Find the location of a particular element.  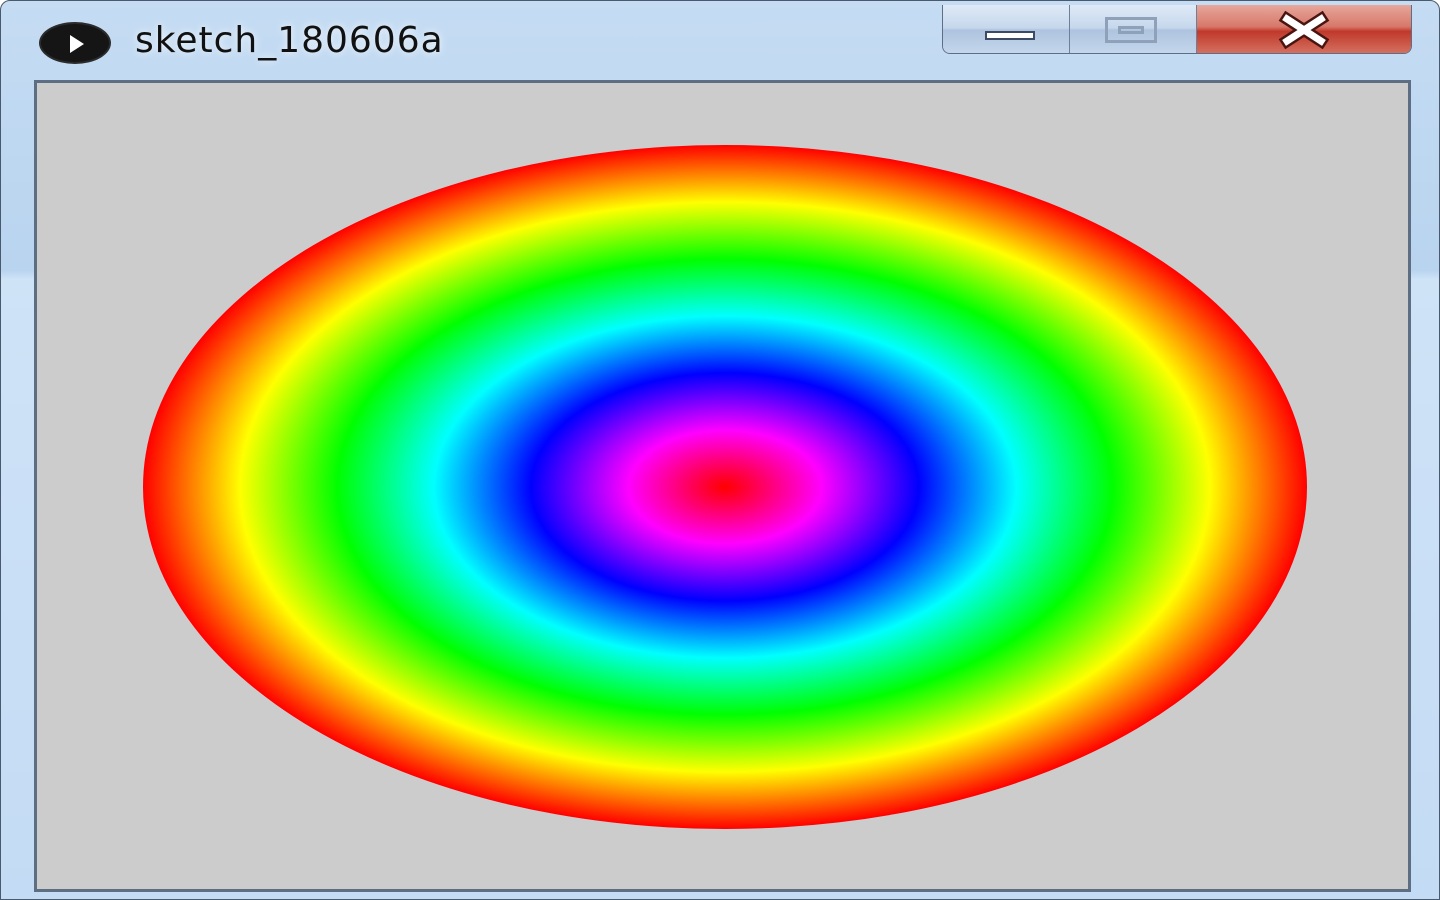

minimize-icon is located at coordinates (1010, 35).